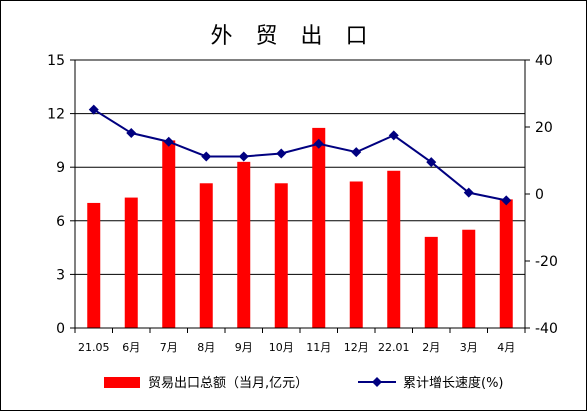 The width and height of the screenshot is (587, 411). What do you see at coordinates (60, 329) in the screenshot?
I see `left-tick-label: 0` at bounding box center [60, 329].